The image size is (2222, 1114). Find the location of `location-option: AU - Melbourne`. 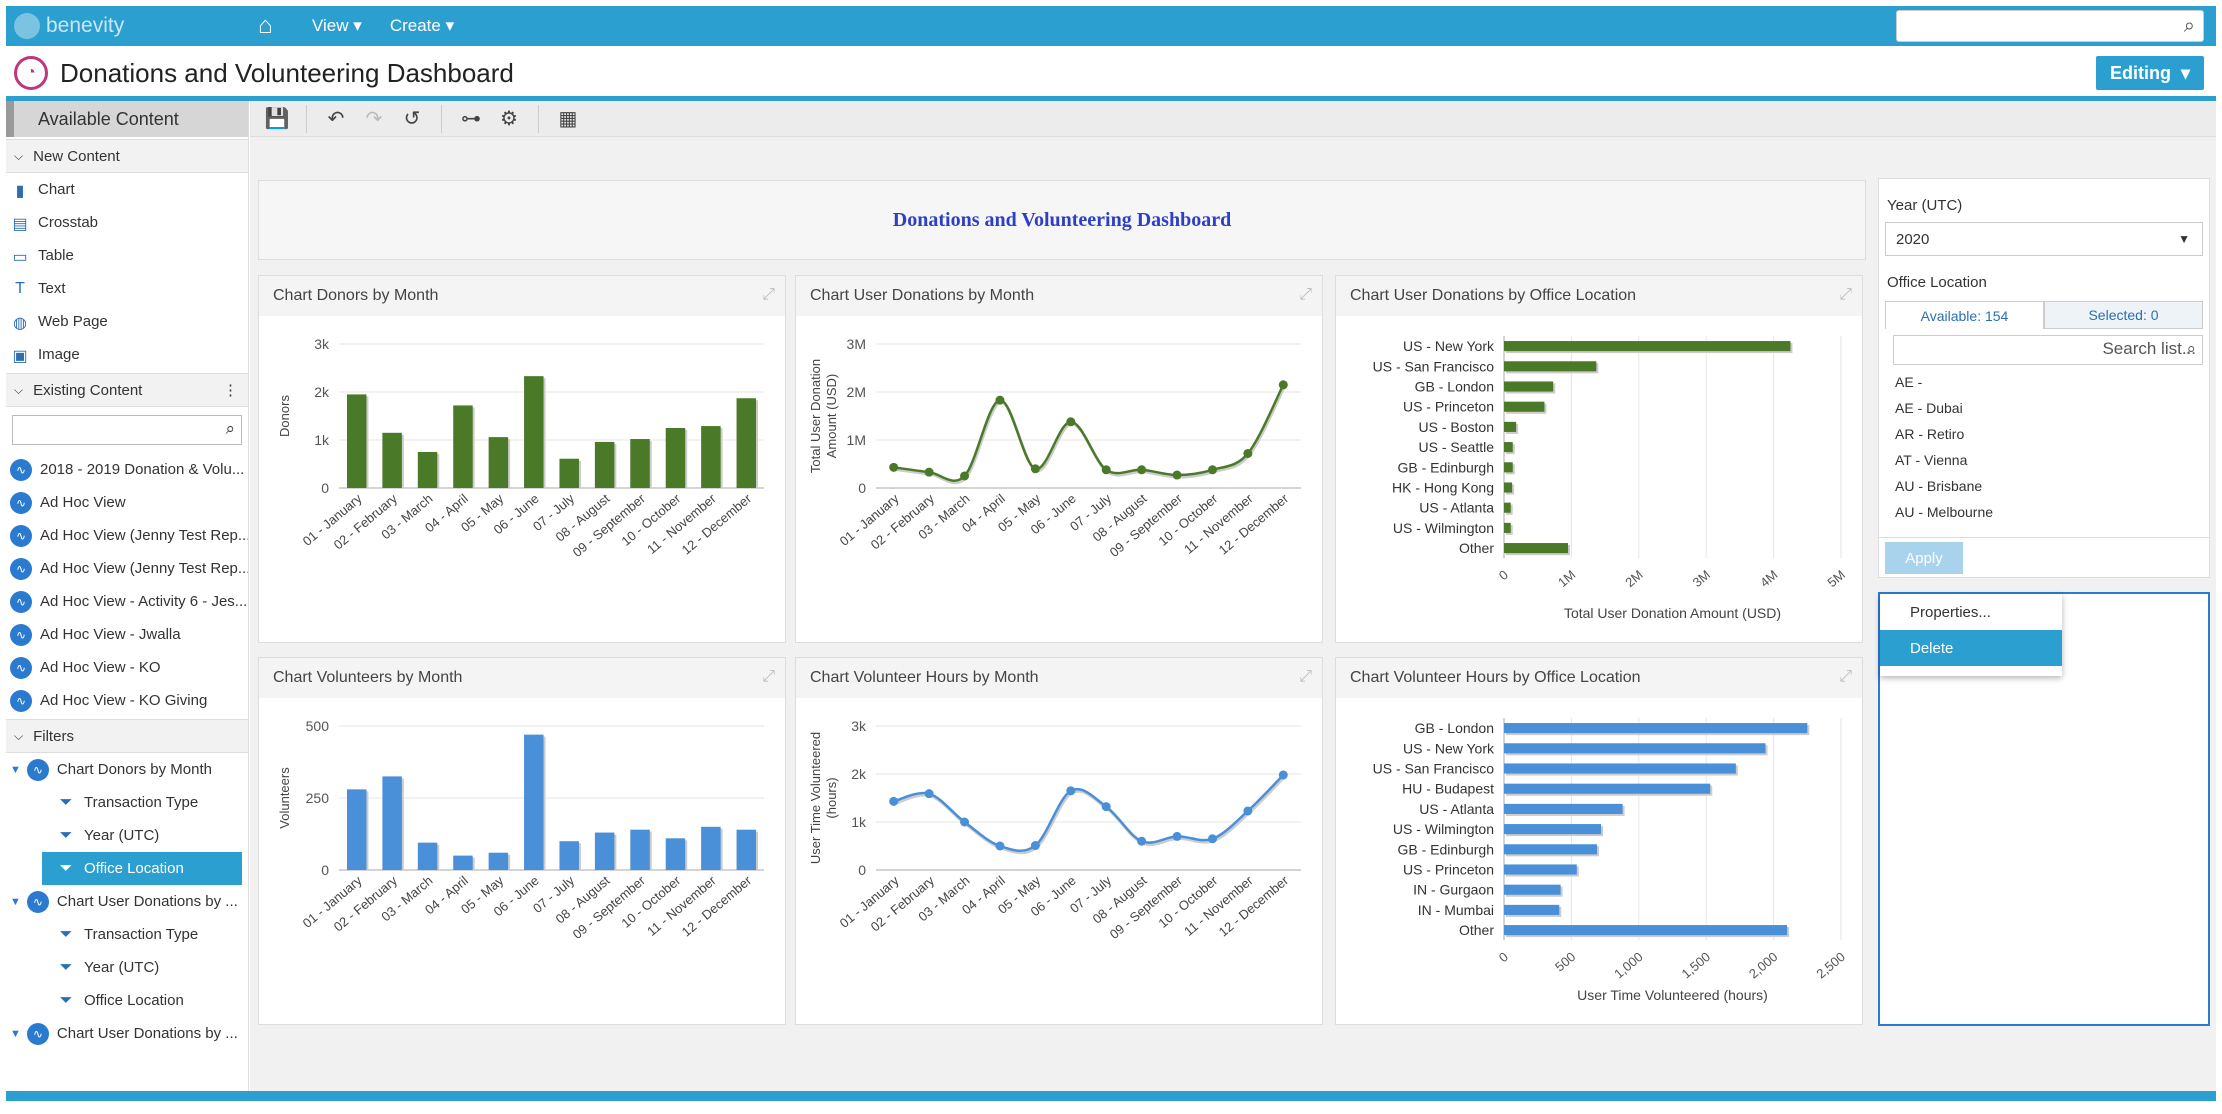

location-option: AU - Melbourne is located at coordinates (1944, 512).